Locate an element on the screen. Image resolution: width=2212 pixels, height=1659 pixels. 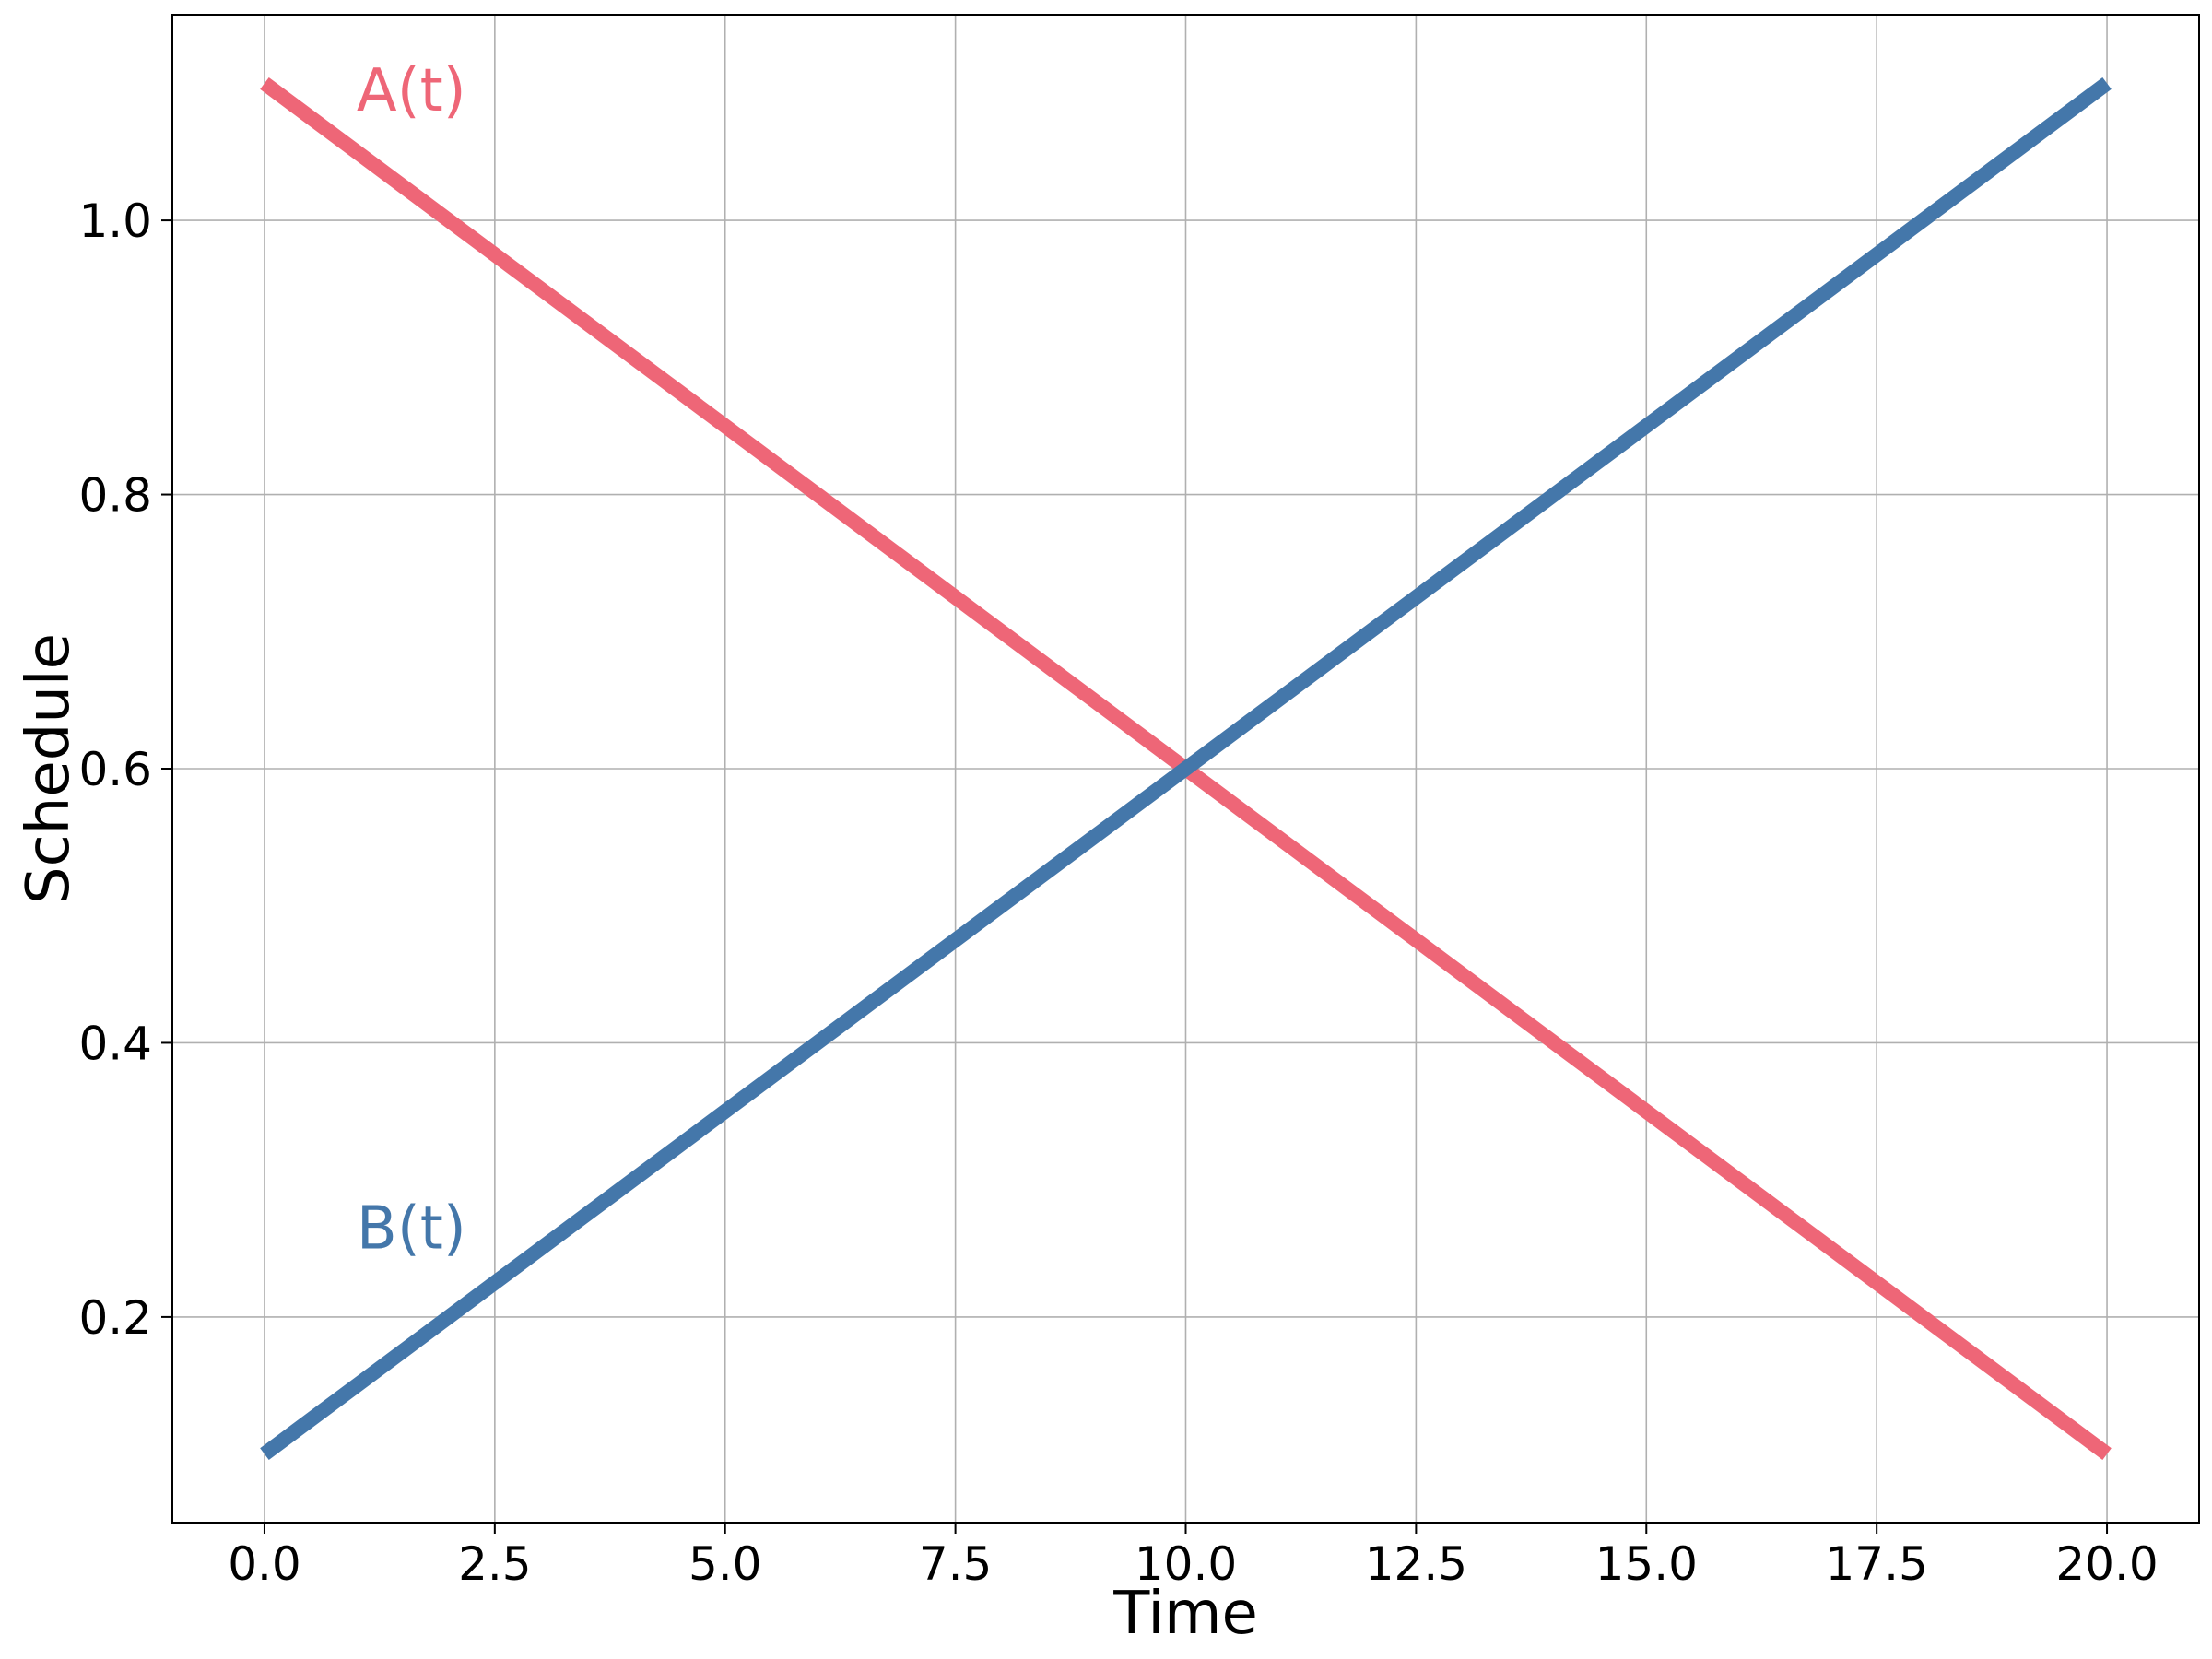
y-tick-label: 0.2 is located at coordinates (115, 1318).